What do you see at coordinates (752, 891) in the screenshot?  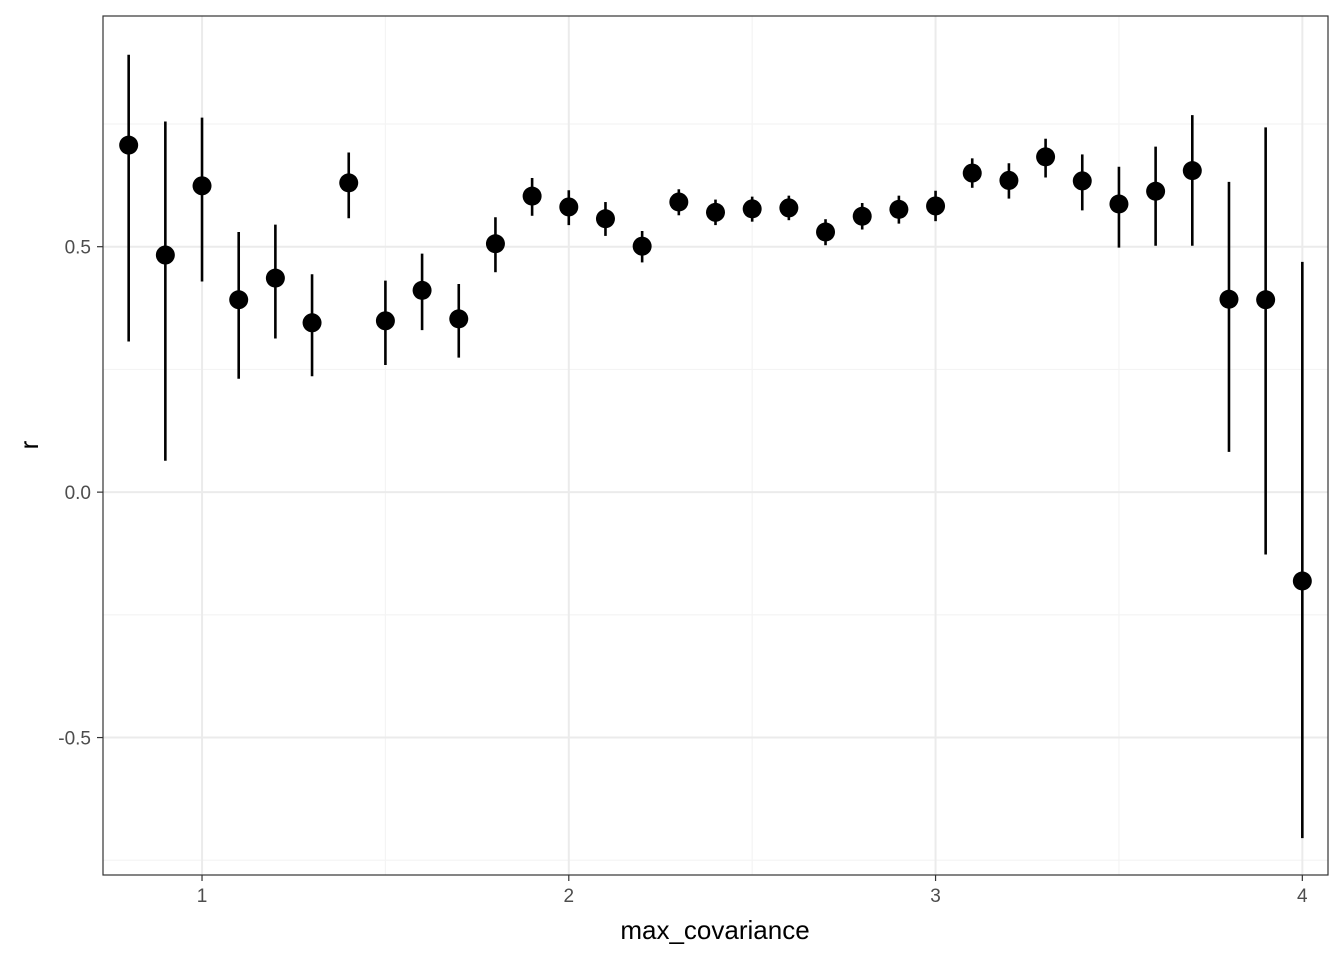 I see `x-axis: 1 2 3 4` at bounding box center [752, 891].